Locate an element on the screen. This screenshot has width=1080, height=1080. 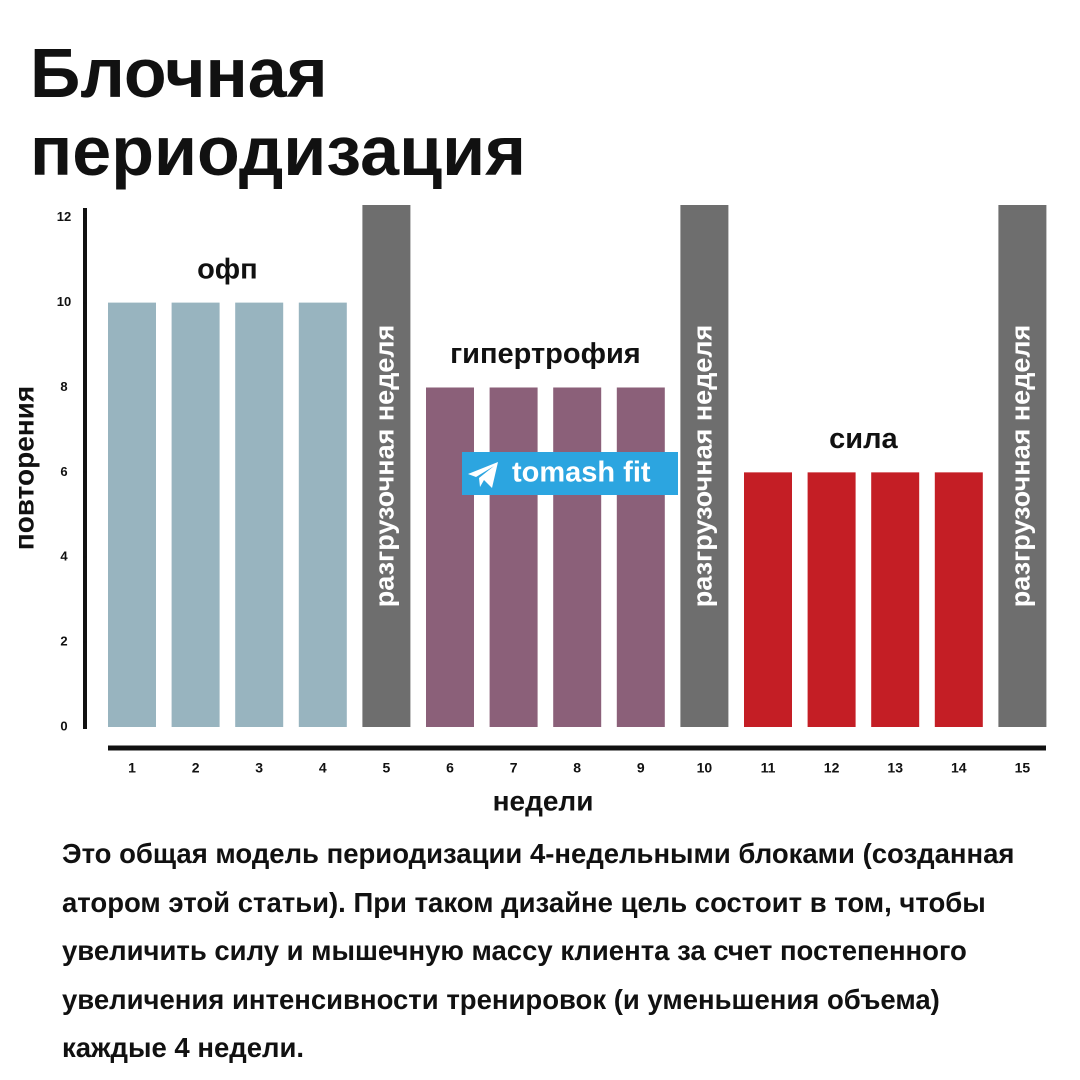
y-tick-label: 6 is located at coordinates (63, 471).